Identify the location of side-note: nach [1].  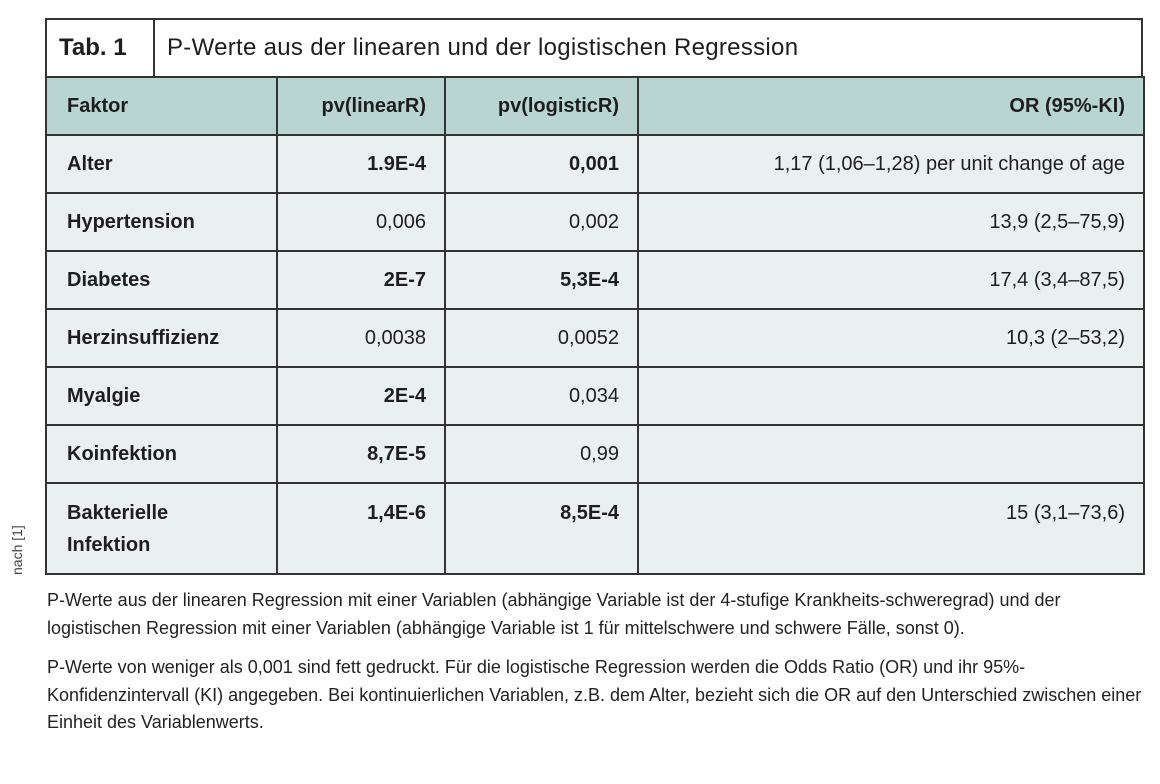
(17, 550).